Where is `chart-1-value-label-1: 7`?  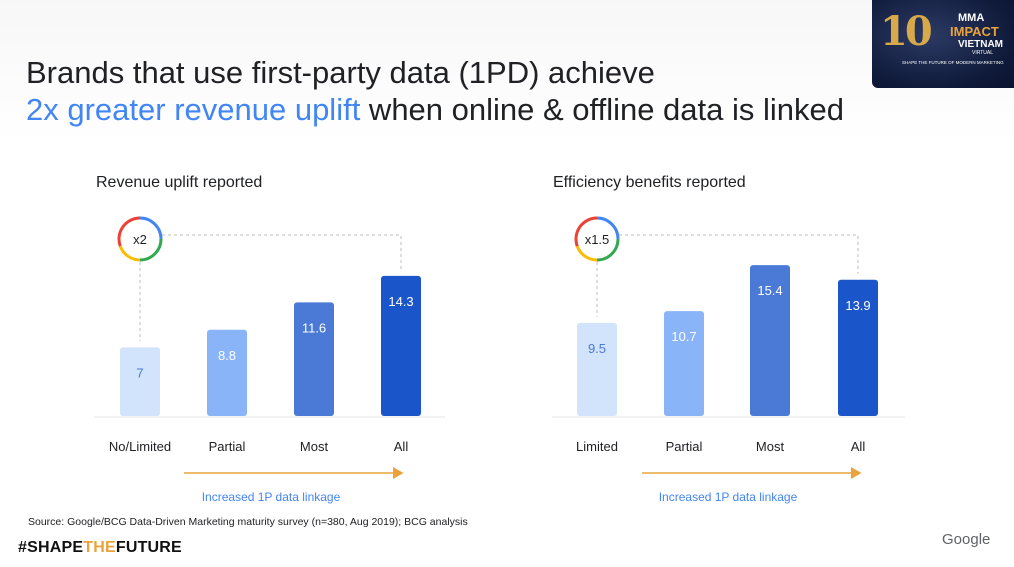 chart-1-value-label-1: 7 is located at coordinates (139, 372).